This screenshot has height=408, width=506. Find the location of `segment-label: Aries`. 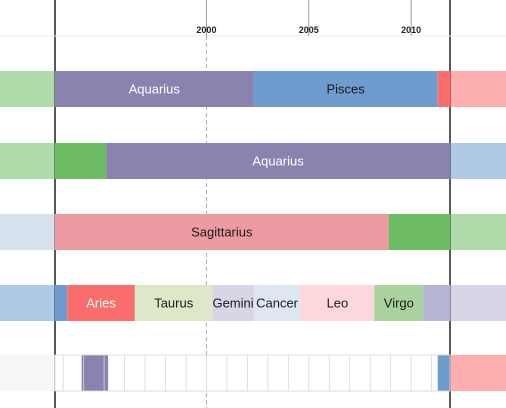

segment-label: Aries is located at coordinates (101, 303).